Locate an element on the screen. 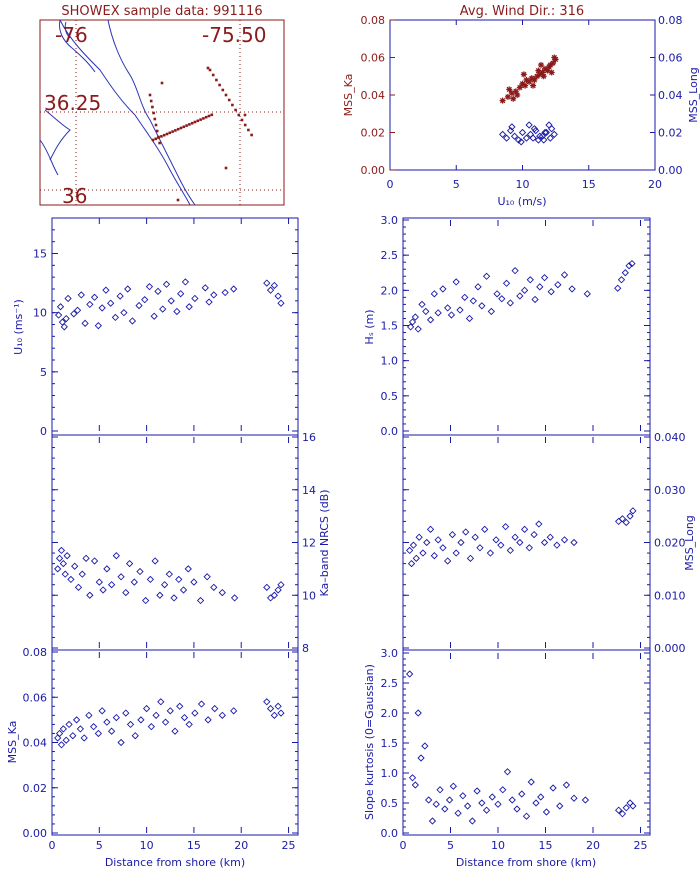  y-tick-label: 2.5 is located at coordinates (390, 683).